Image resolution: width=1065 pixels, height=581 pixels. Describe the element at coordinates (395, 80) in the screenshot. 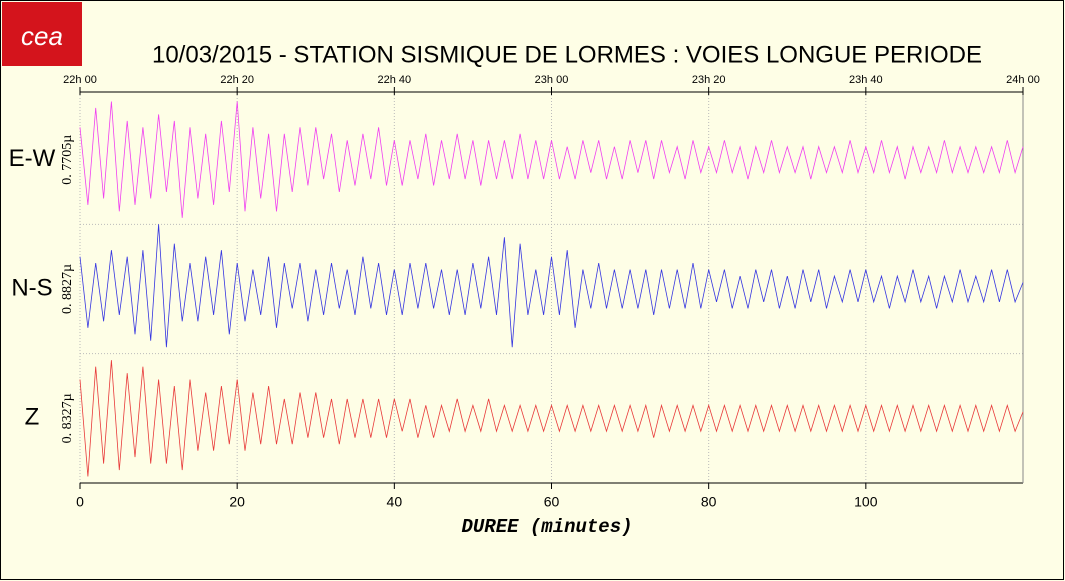

I see `top-tick-label: 22h 40` at that location.